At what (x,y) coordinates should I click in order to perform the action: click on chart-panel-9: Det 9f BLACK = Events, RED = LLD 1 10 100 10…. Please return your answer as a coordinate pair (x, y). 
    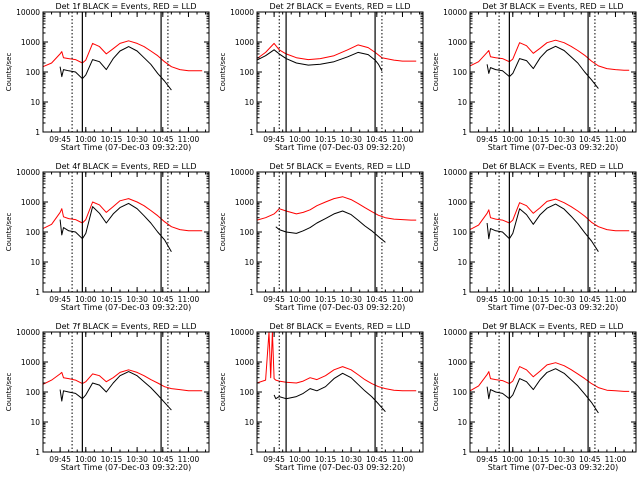
    Looking at the image, I should click on (534, 397).